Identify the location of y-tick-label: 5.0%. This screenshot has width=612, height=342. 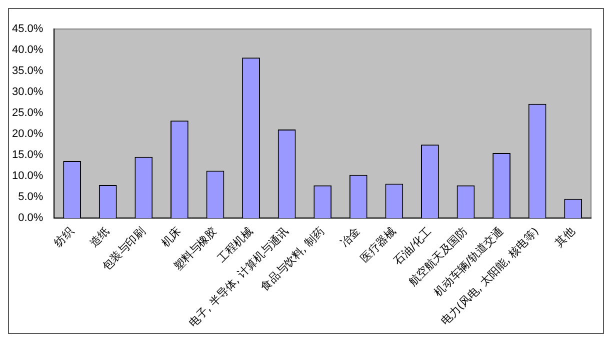
(31, 197).